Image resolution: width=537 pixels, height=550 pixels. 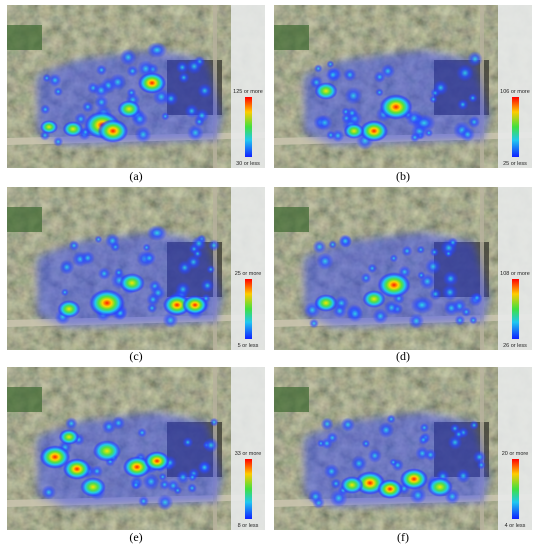 I want to click on panel-caption: (a), so click(x=135, y=176).